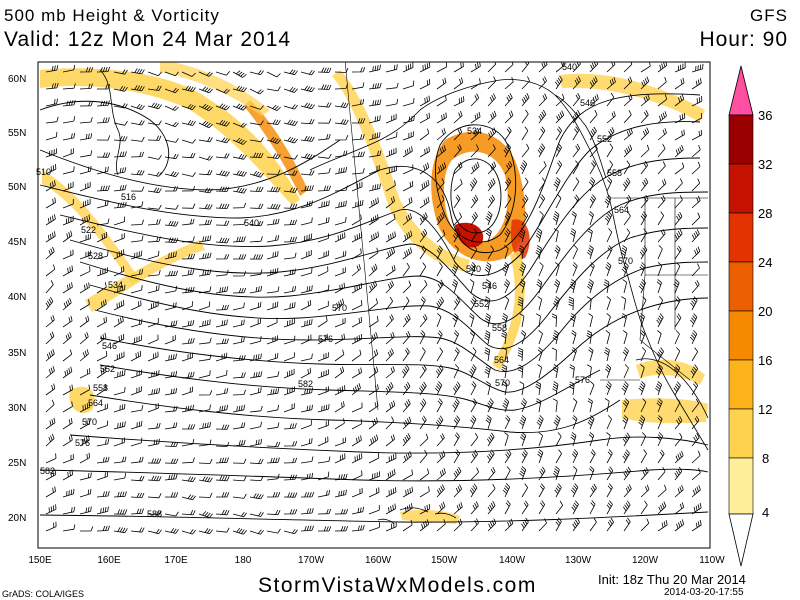  Describe the element at coordinates (741, 188) in the screenshot. I see `colorbar-swatch` at that location.